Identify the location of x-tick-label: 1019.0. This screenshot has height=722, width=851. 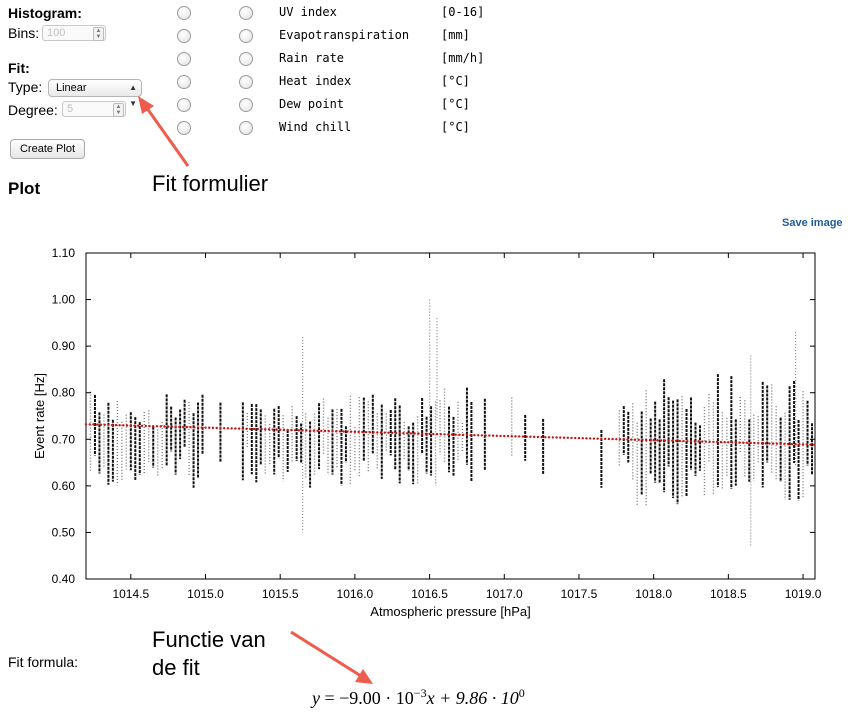
(803, 594).